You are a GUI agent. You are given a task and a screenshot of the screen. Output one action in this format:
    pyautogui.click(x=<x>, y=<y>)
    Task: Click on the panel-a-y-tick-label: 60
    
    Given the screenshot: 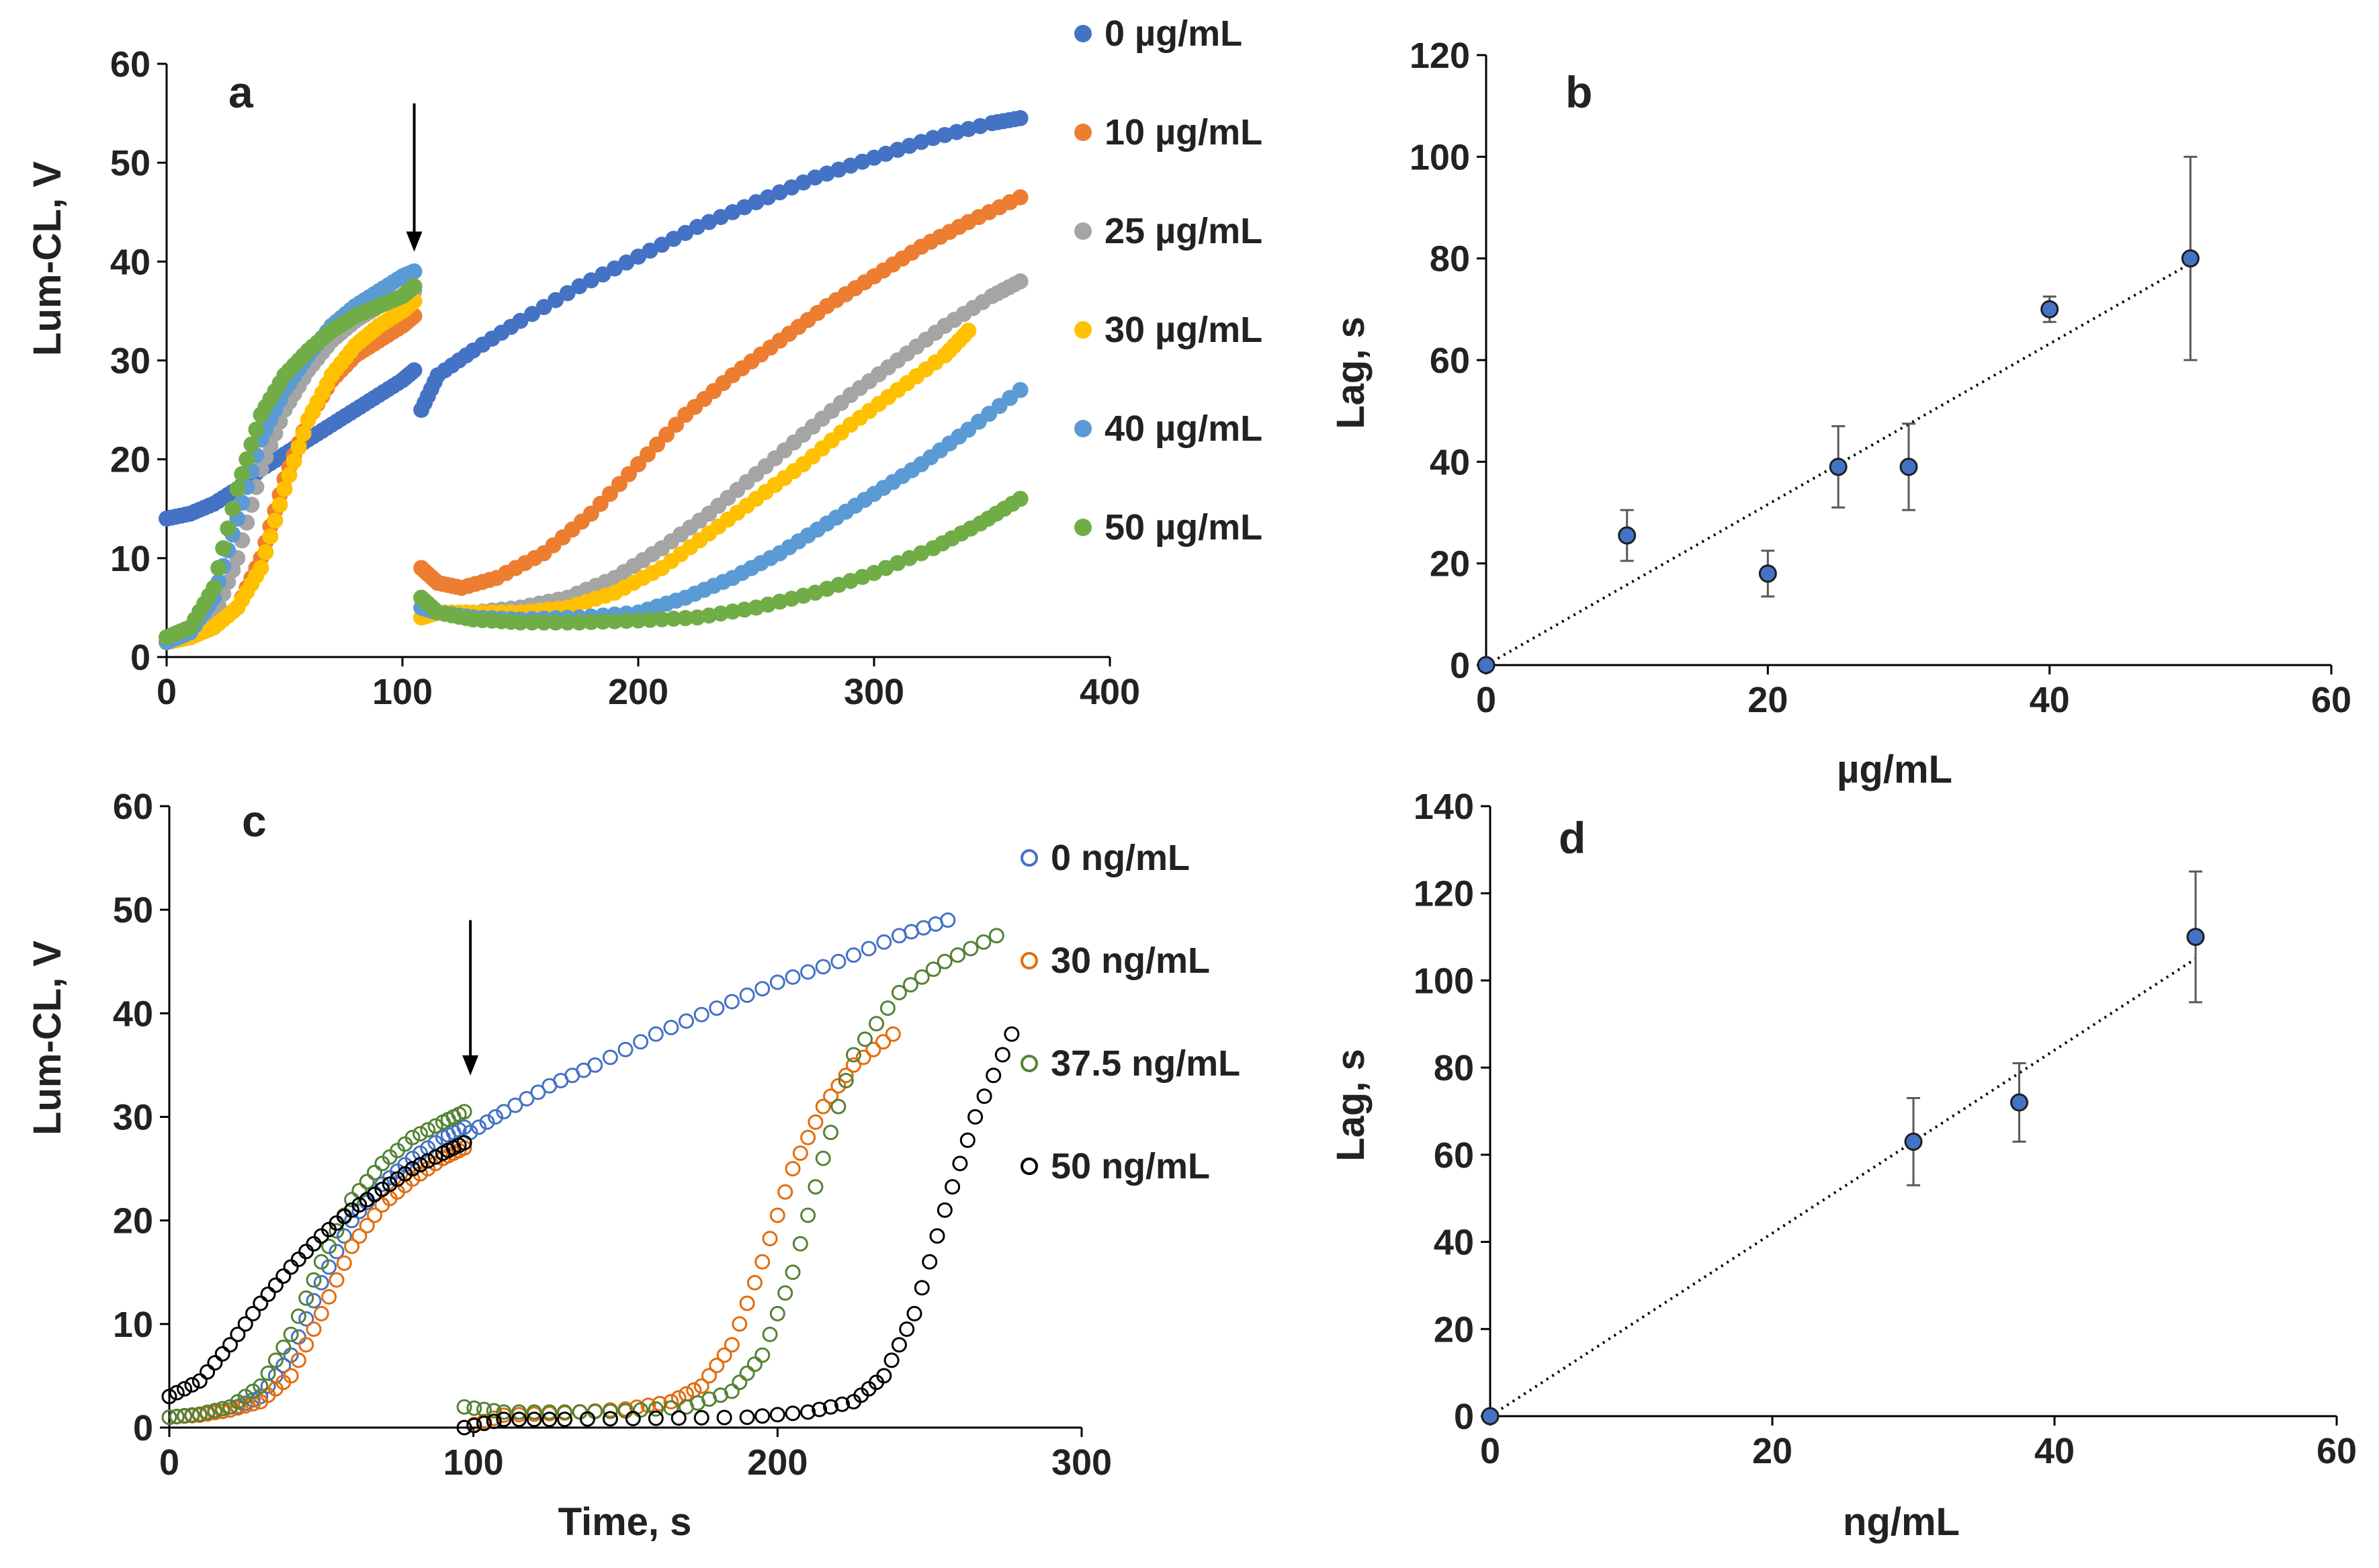 What is the action you would take?
    pyautogui.click(x=130, y=64)
    